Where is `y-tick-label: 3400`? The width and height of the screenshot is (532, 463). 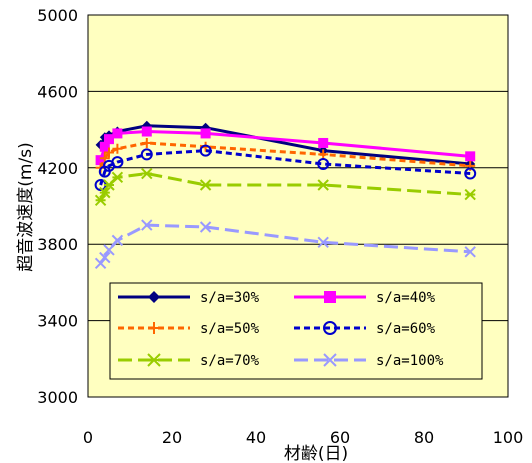
y-tick-label: 3400 is located at coordinates (57, 321).